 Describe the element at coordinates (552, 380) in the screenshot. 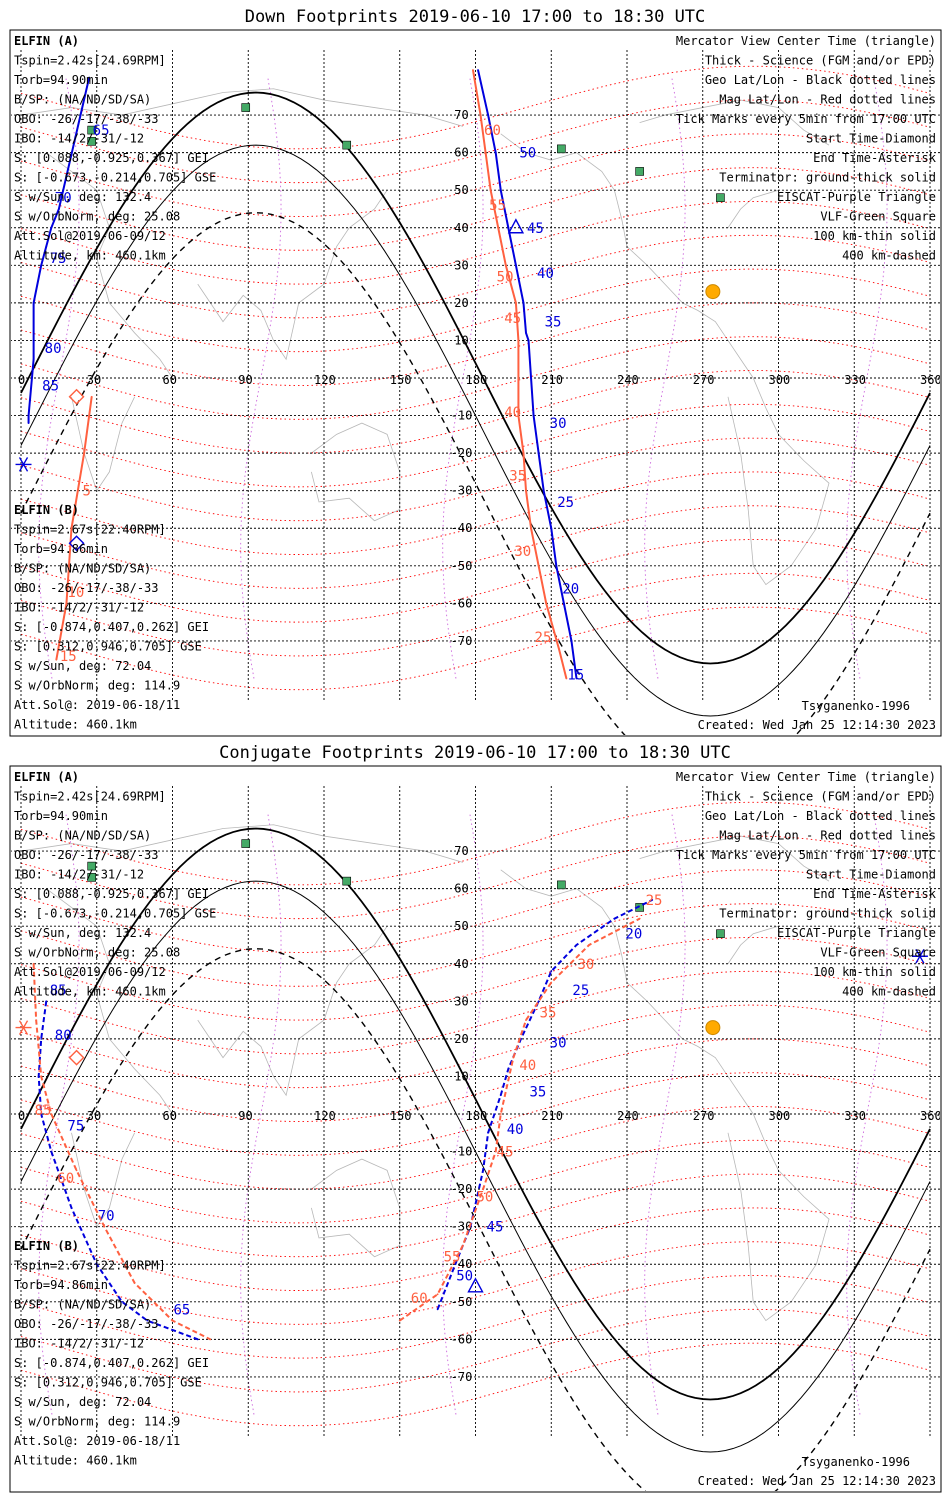

I see `x-tick-label: 210` at that location.